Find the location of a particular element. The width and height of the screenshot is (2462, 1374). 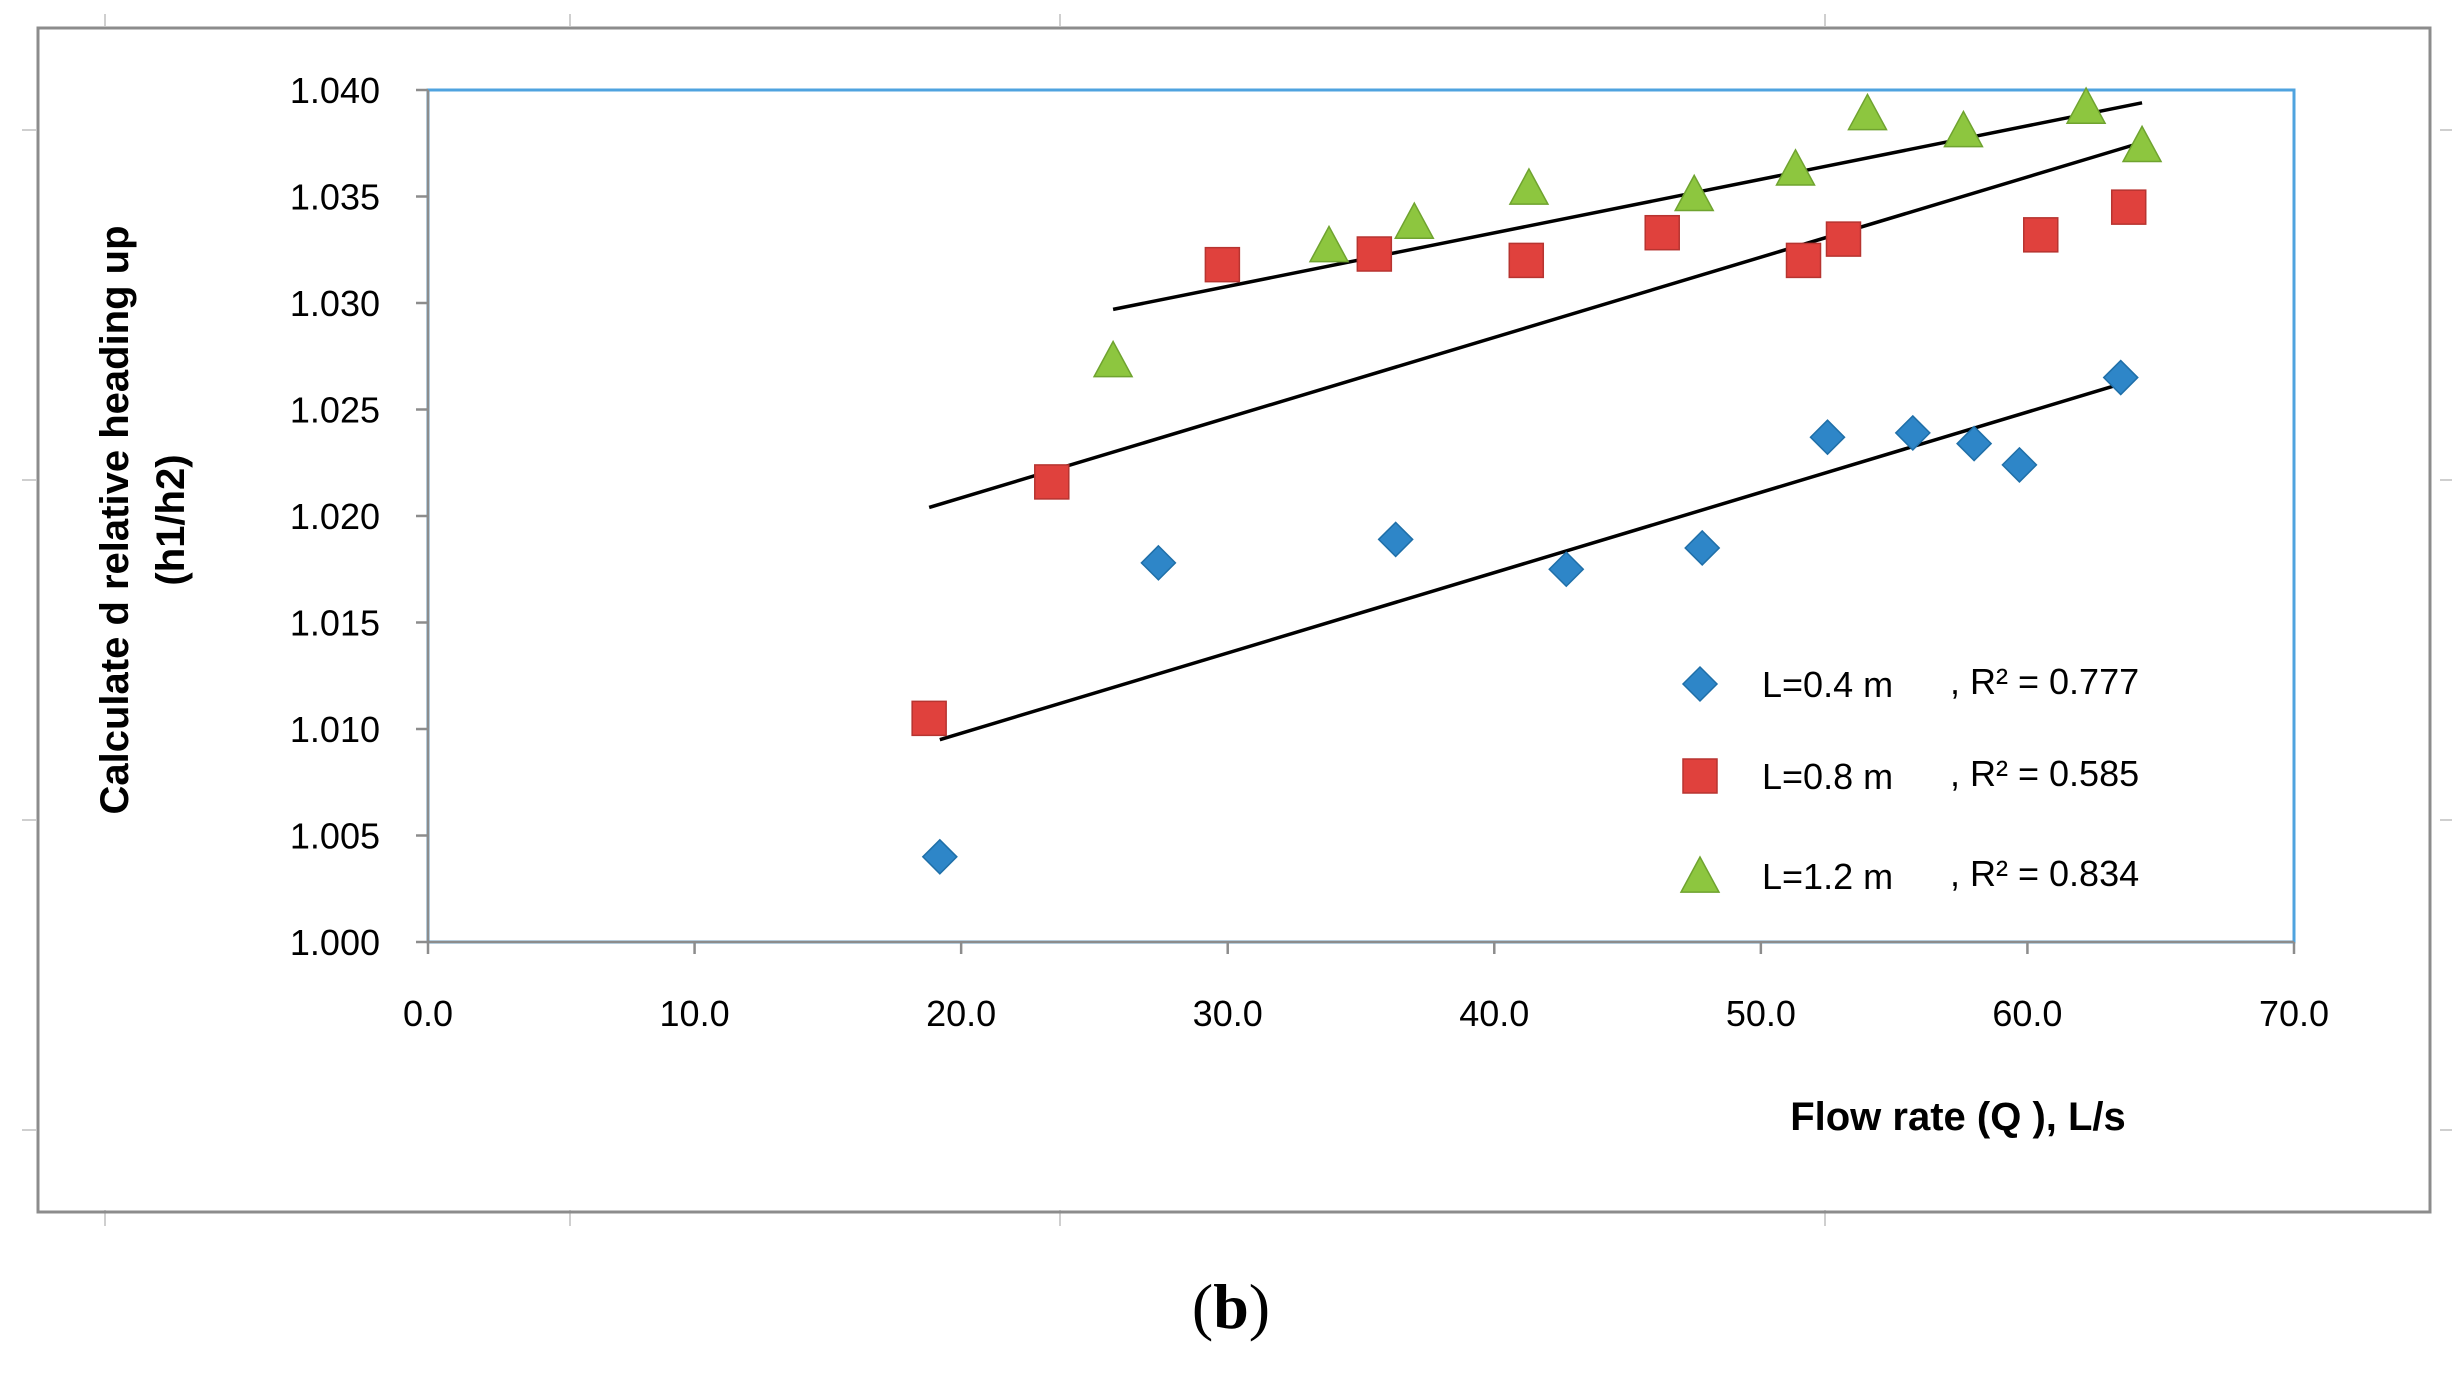

legend-marker-l-1-2-m is located at coordinates (1700, 874).